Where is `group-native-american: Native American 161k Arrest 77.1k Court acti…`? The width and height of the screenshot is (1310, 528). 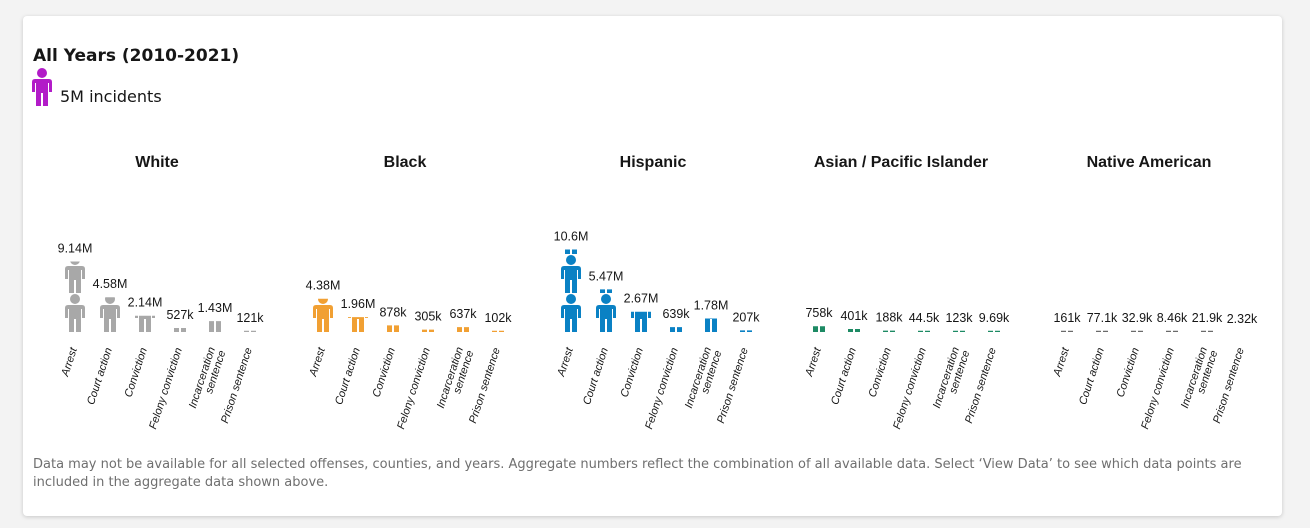
group-native-american: Native American 161k Arrest 77.1k Court acti… is located at coordinates (1154, 292).